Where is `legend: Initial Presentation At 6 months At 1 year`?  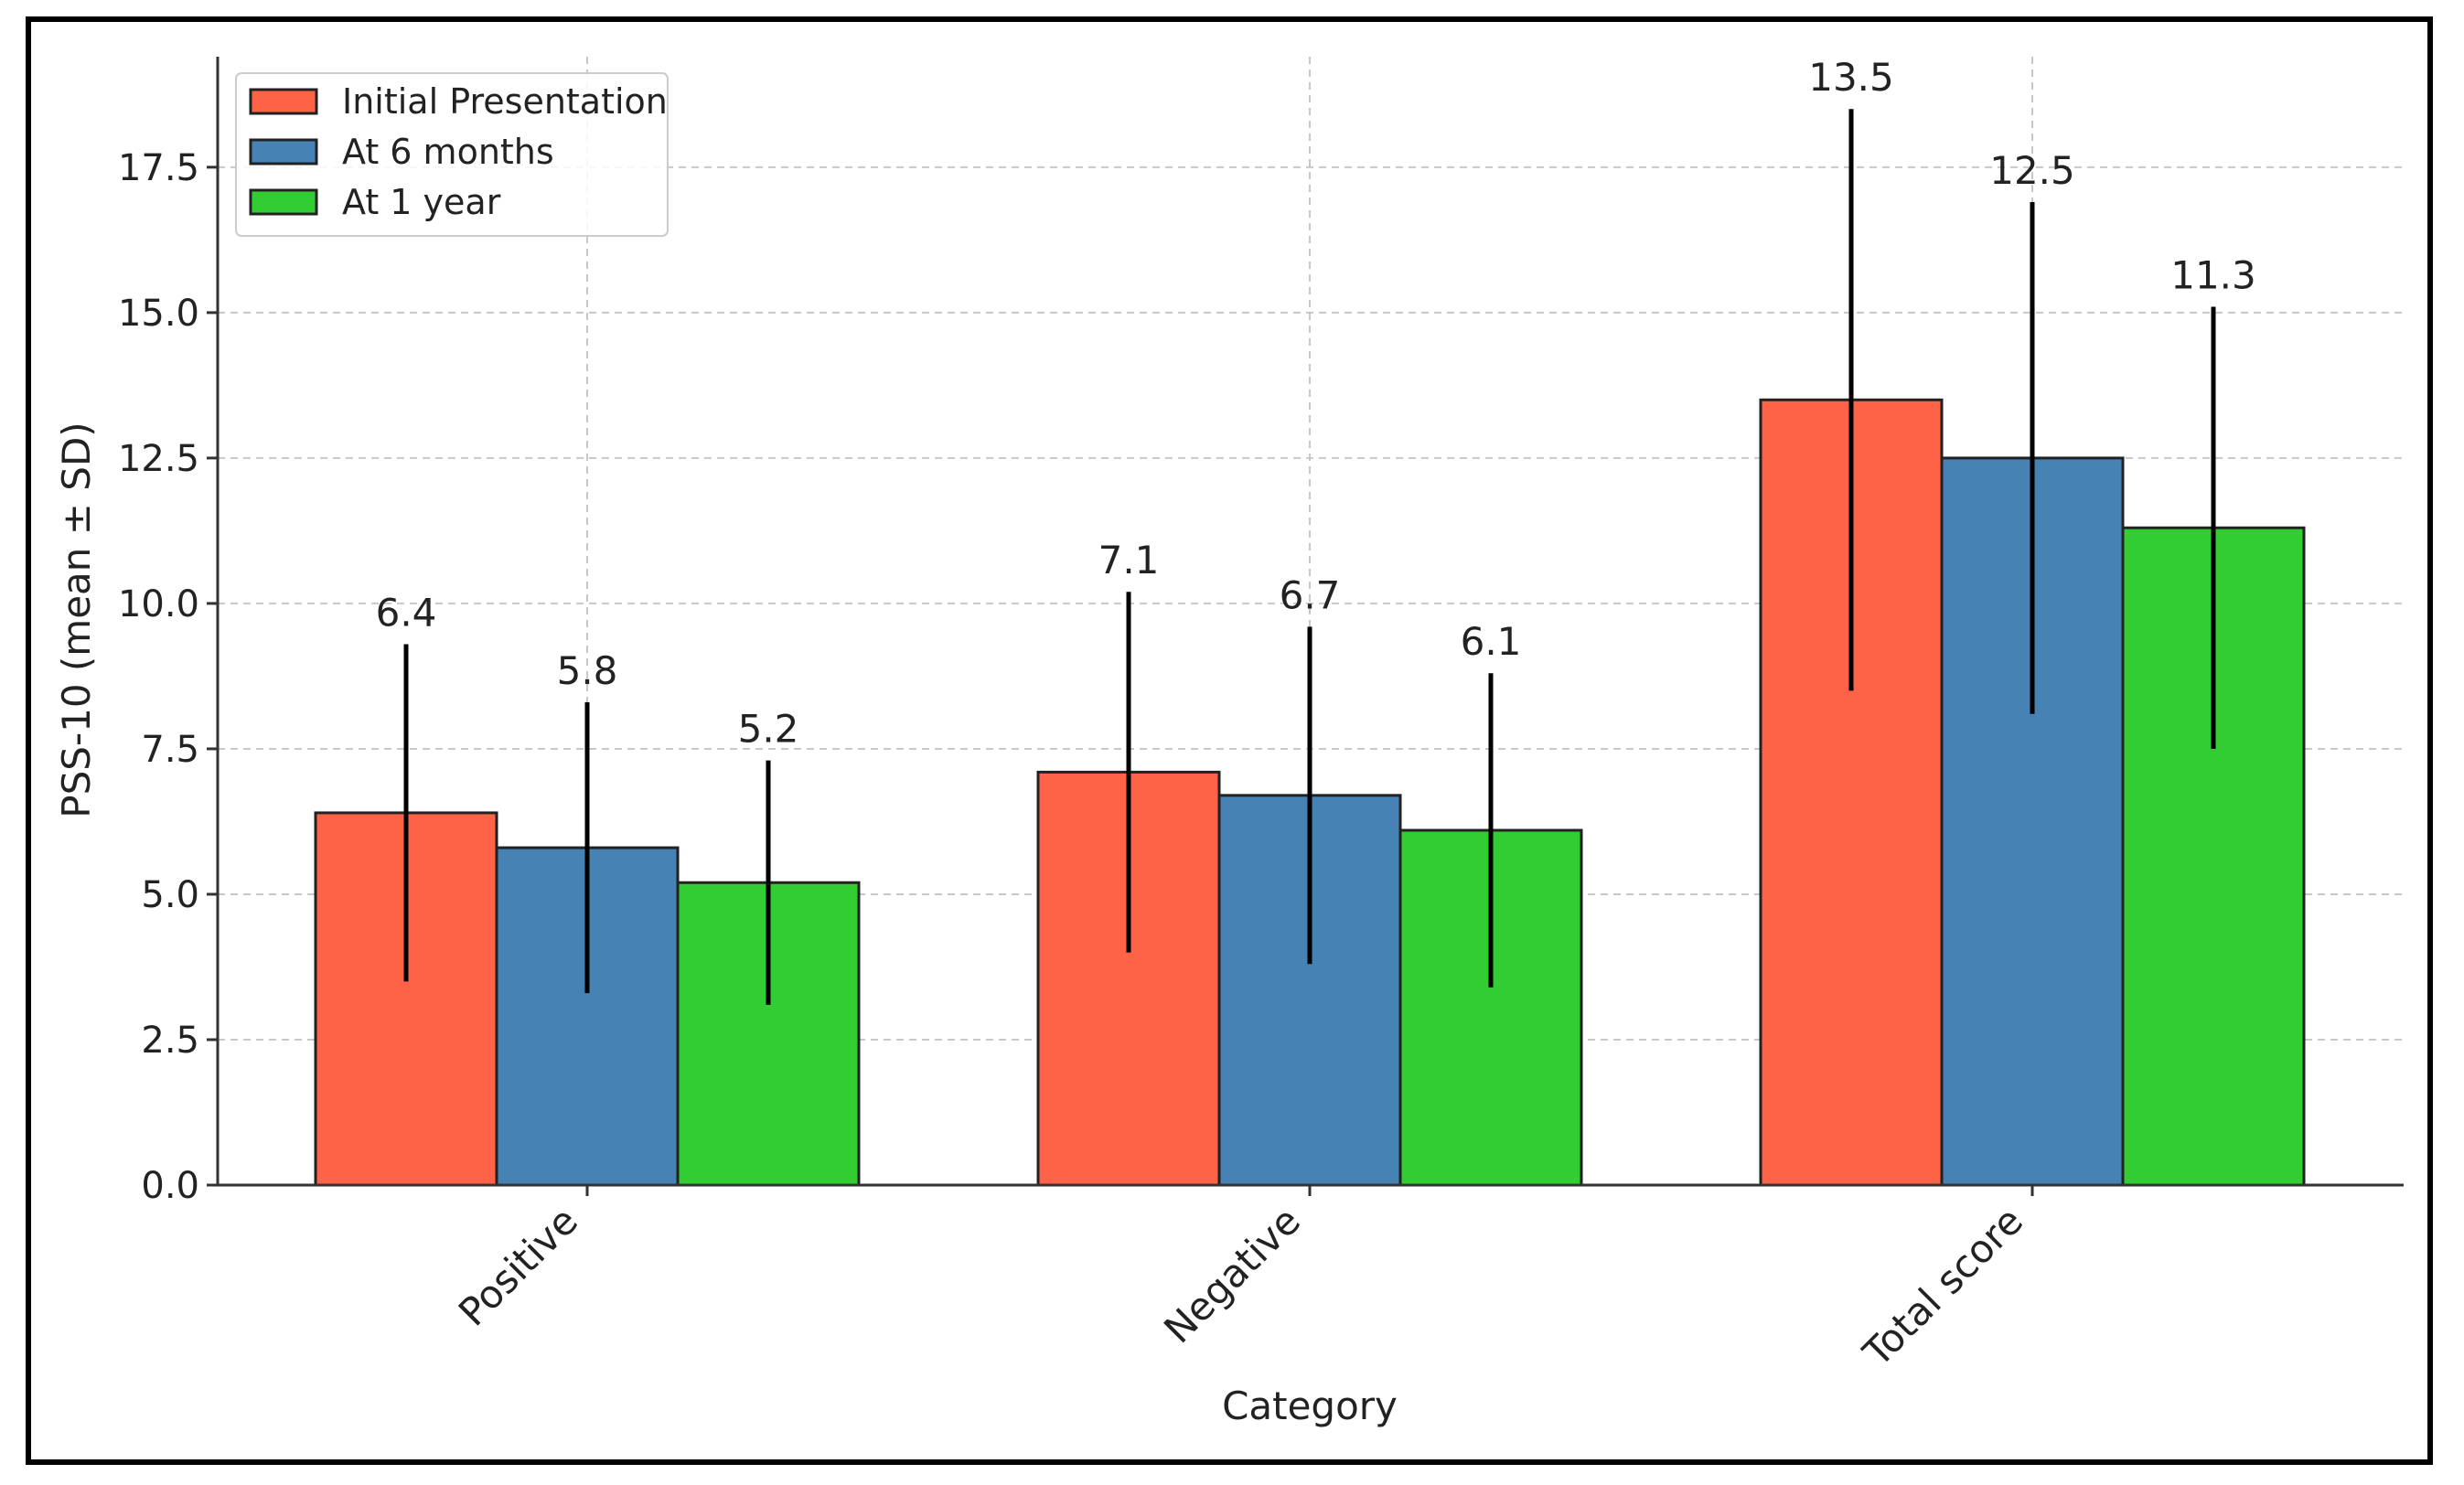 legend: Initial Presentation At 6 months At 1 year is located at coordinates (452, 154).